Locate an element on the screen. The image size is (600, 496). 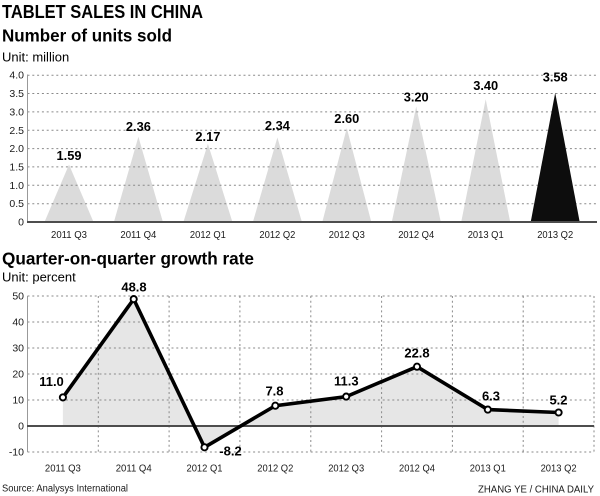
svg-text: -10 is located at coordinates (16, 453).